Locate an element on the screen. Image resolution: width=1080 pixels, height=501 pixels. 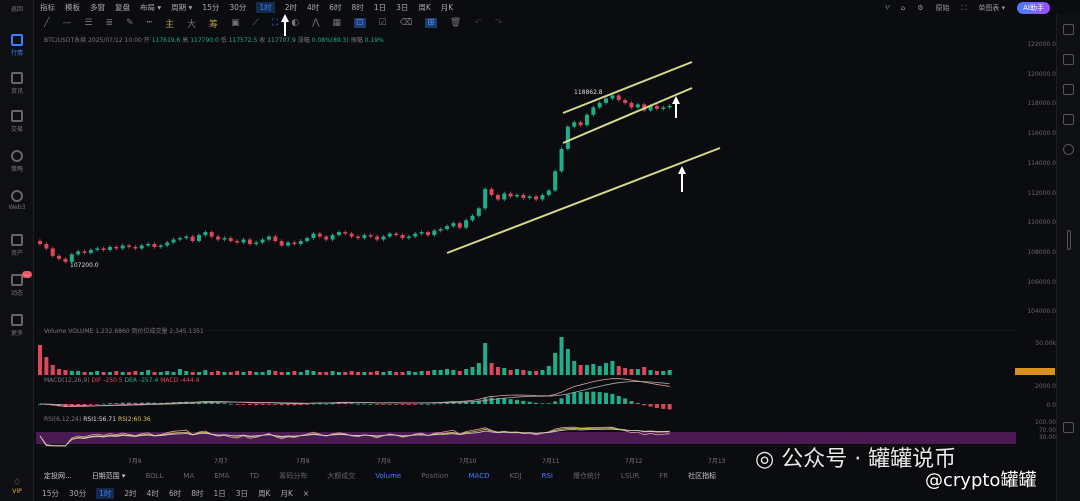
indicator-boll: BOLL is located at coordinates (154, 476).